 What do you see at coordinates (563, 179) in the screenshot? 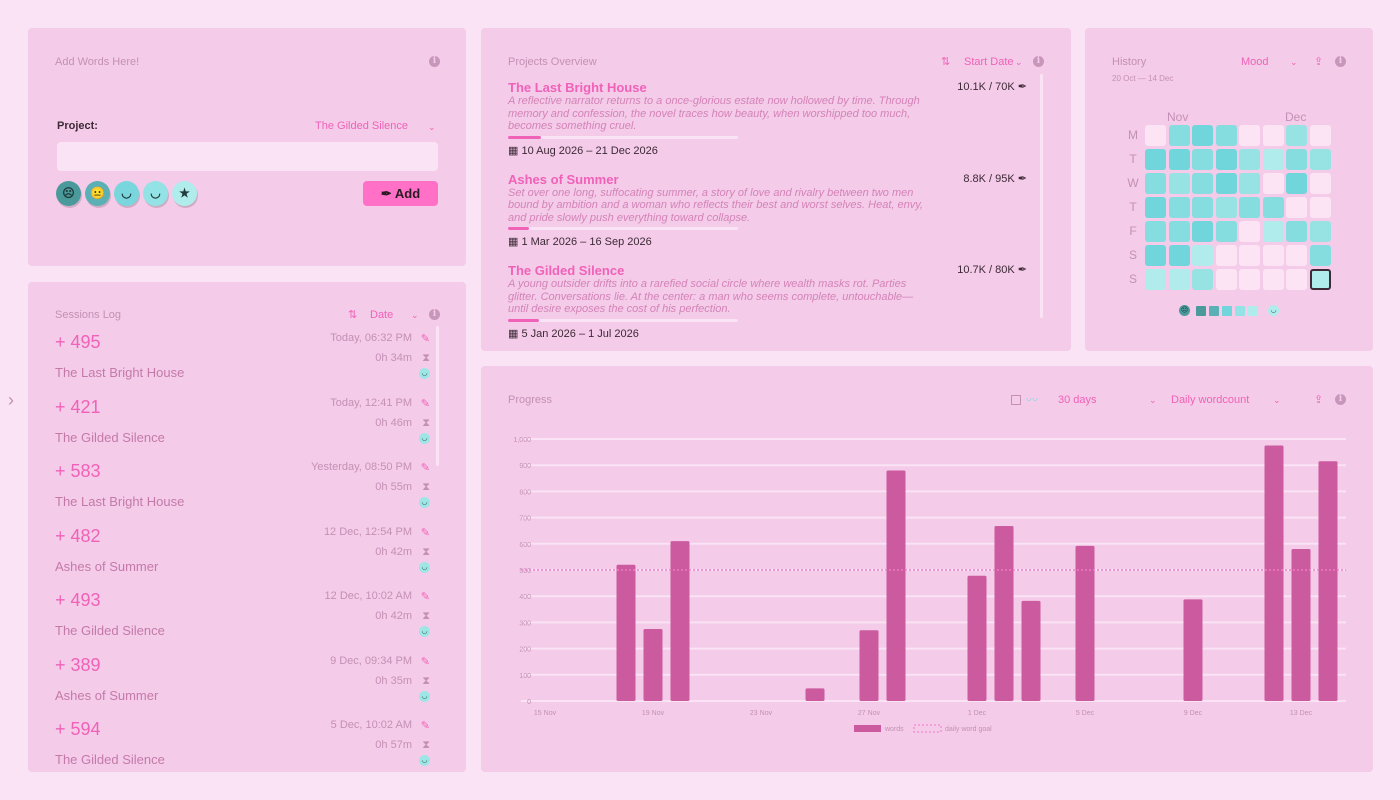
I see `project-title: Ashes of Summer` at bounding box center [563, 179].